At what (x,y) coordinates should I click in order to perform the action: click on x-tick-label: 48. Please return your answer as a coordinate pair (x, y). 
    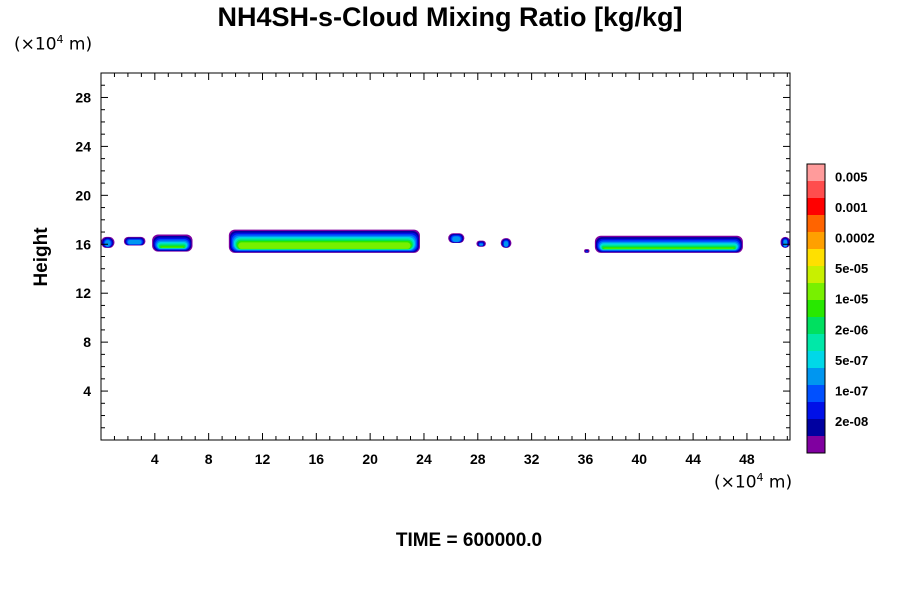
    Looking at the image, I should click on (747, 459).